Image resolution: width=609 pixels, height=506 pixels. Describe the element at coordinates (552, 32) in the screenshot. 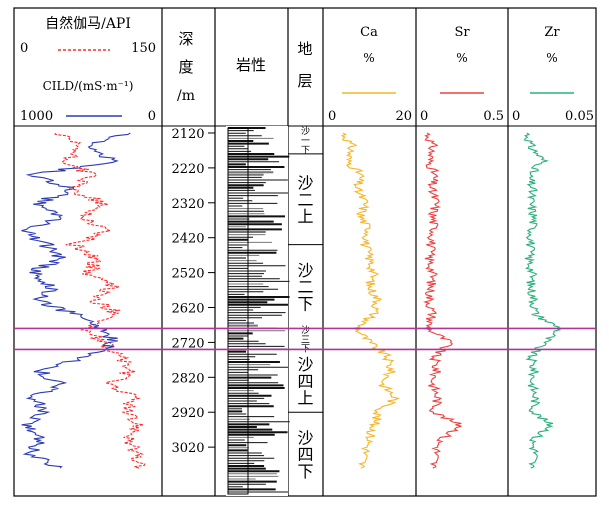

I see `zr-title: Zr` at that location.